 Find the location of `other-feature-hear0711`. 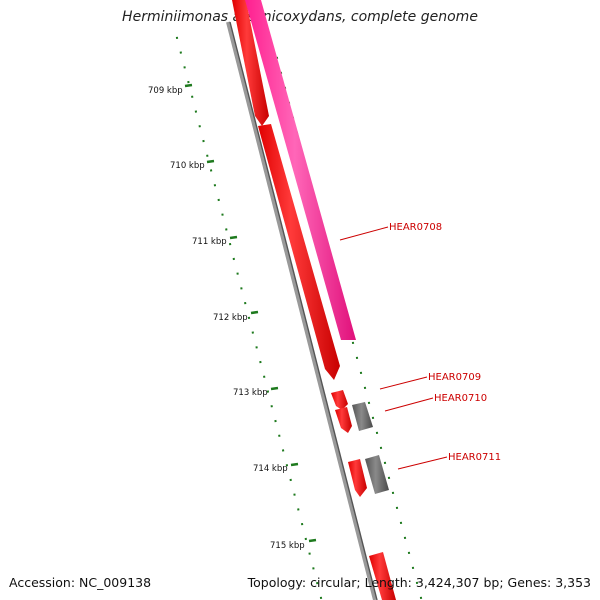

other-feature-hear0711 is located at coordinates (377, 474).